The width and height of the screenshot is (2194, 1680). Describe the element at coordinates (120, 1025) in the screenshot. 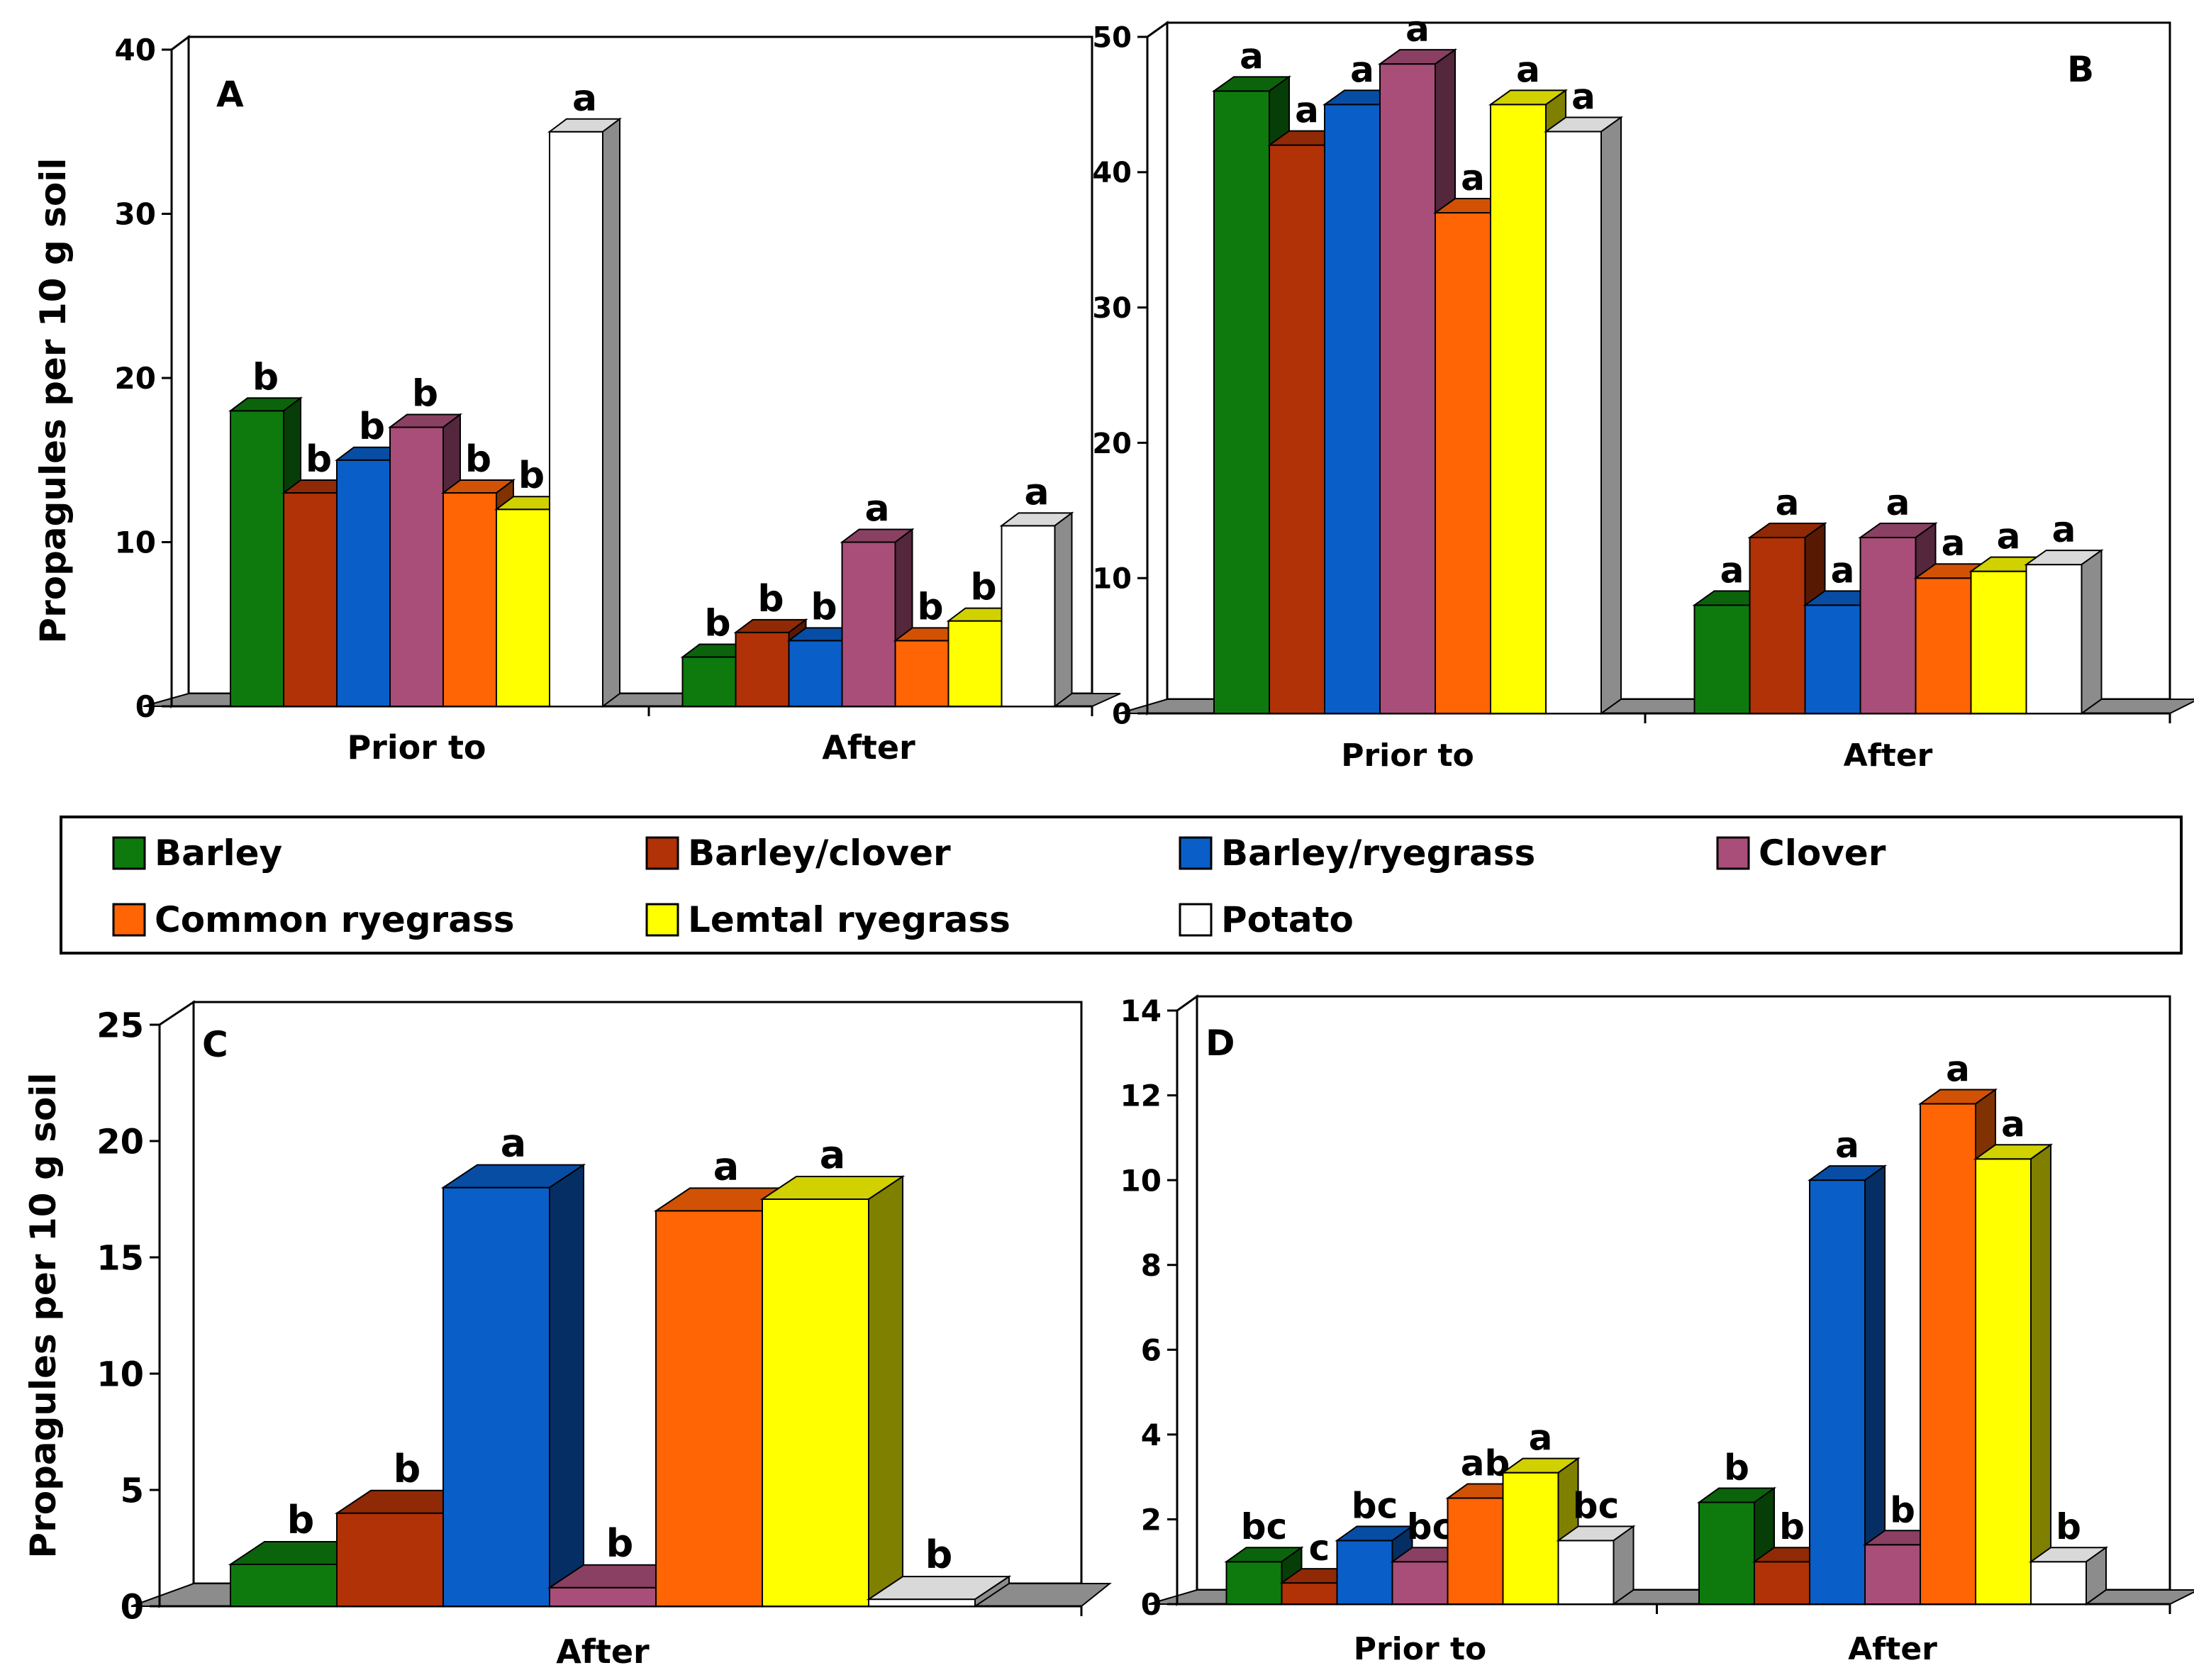

I see `y-tick-label: 25` at that location.